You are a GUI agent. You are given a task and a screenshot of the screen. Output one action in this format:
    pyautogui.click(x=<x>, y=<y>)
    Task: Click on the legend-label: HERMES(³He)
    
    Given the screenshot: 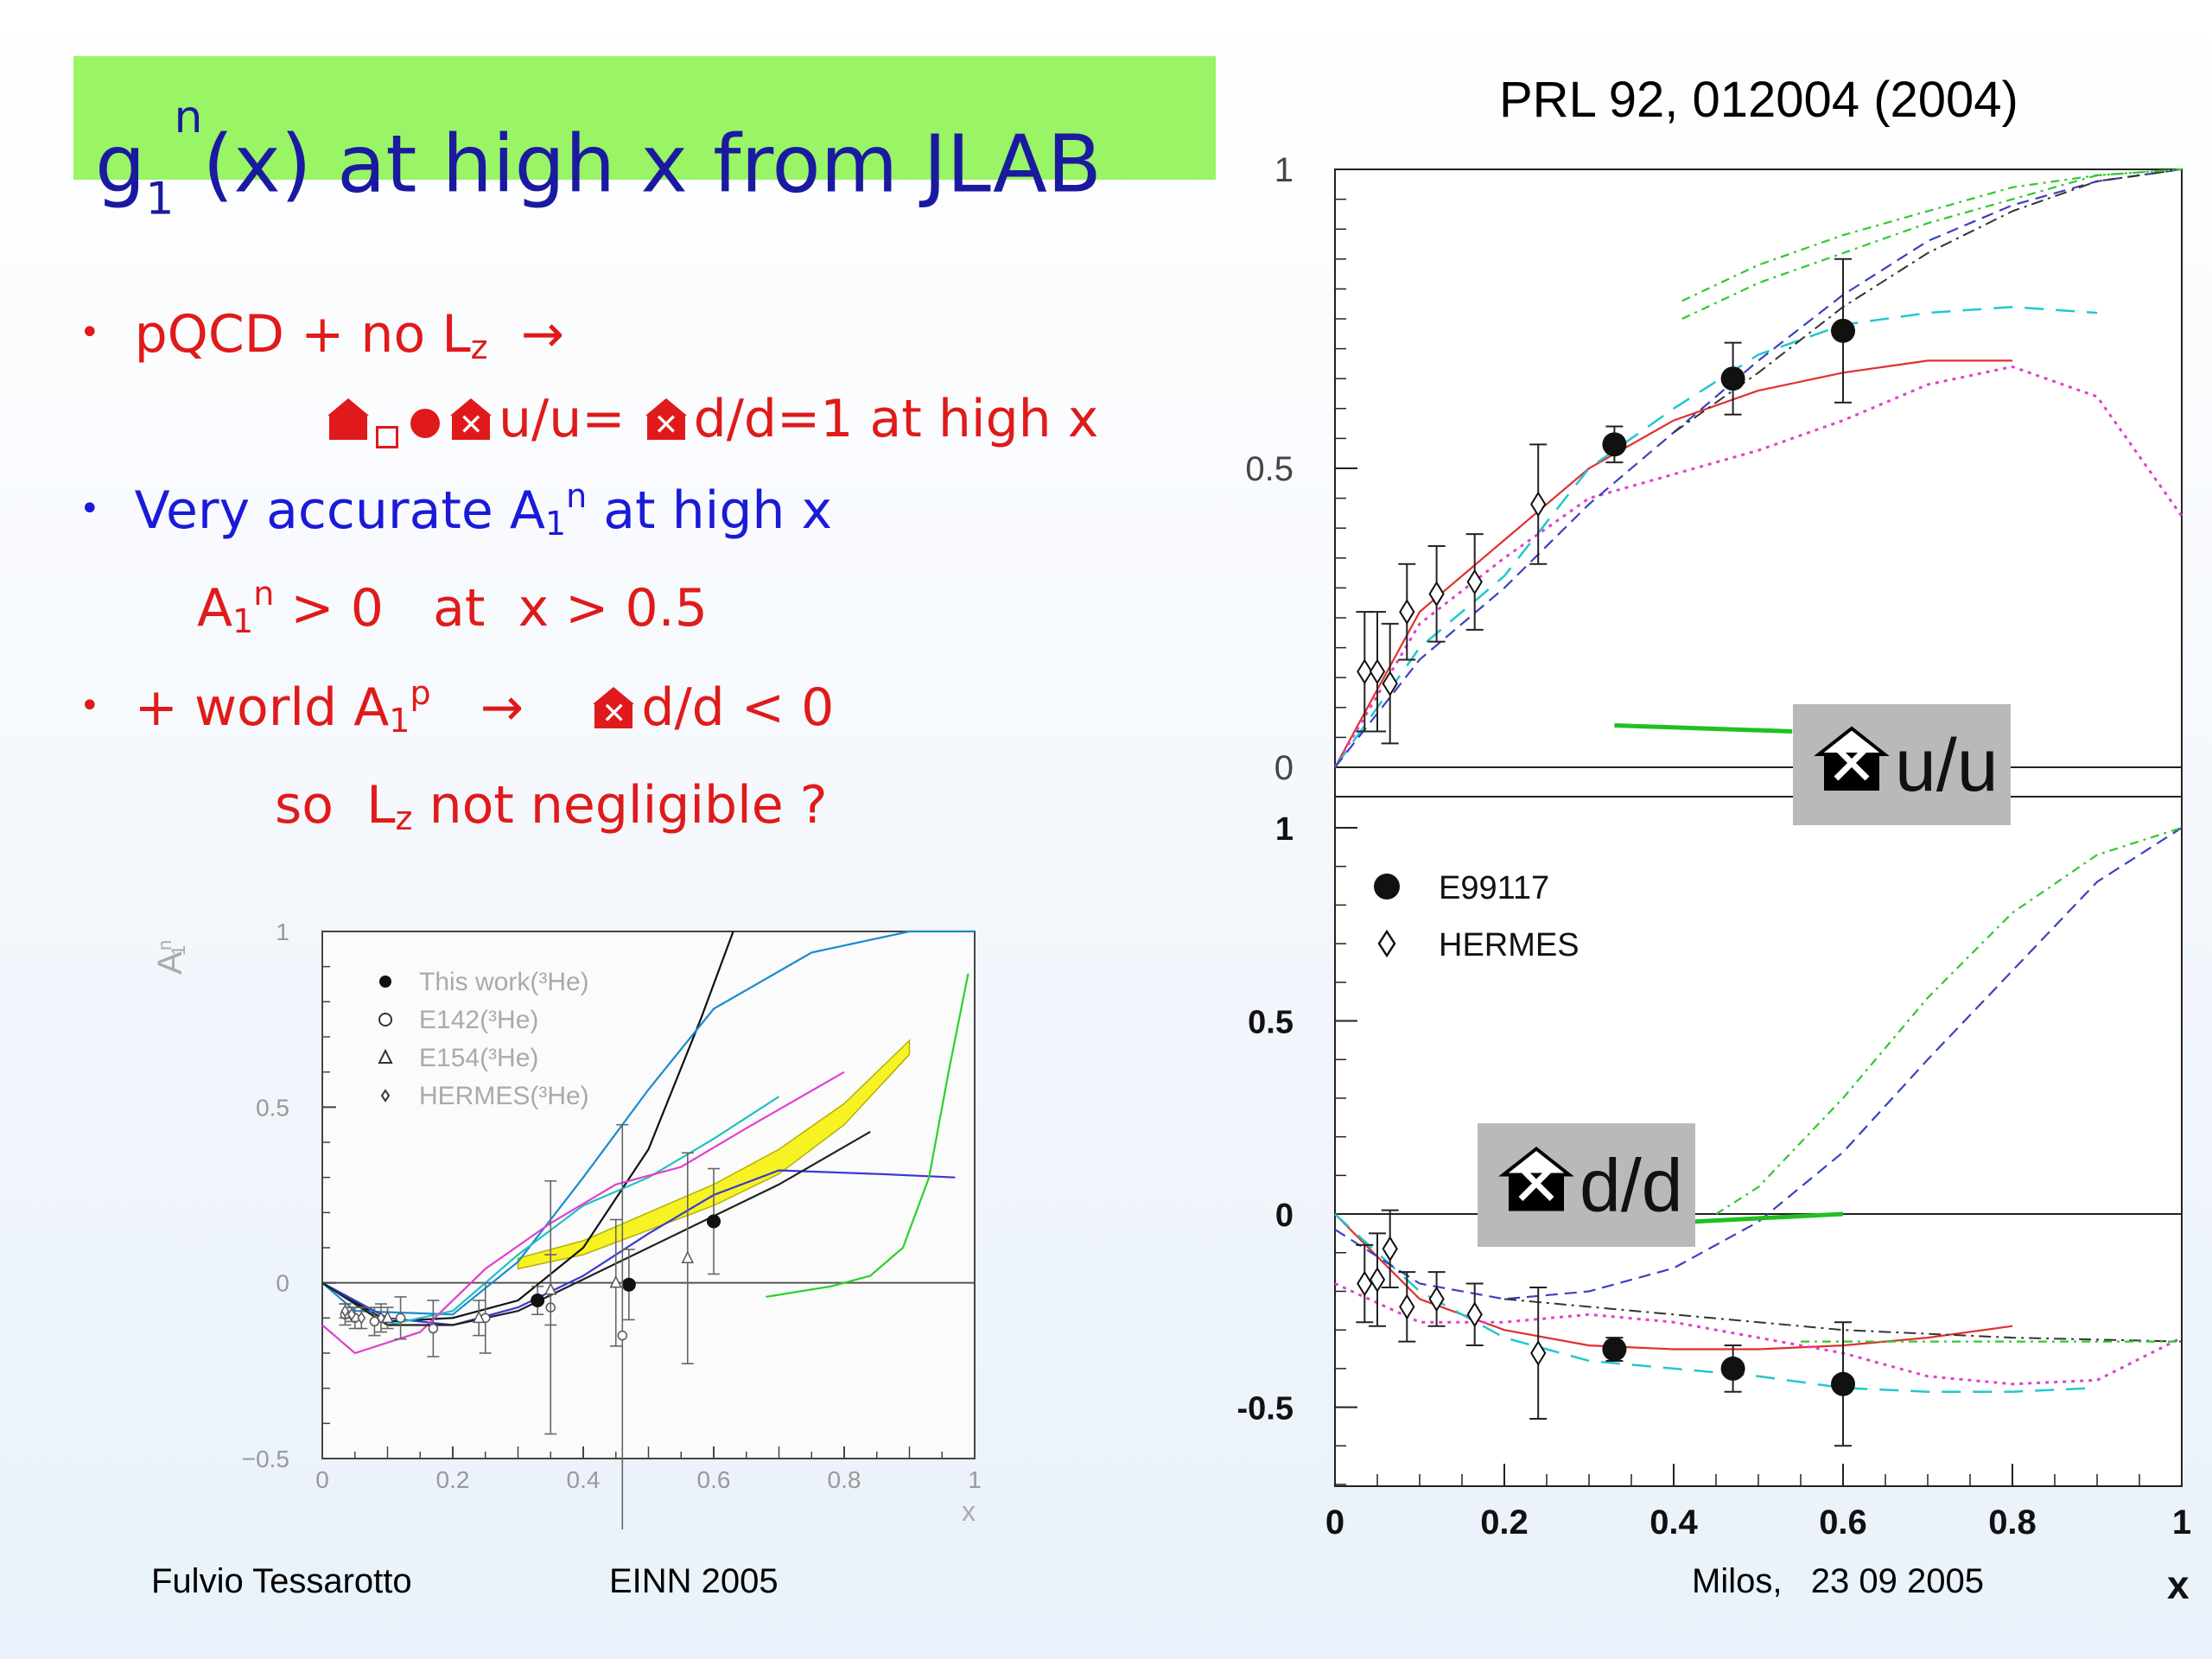 What is the action you would take?
    pyautogui.click(x=504, y=1096)
    